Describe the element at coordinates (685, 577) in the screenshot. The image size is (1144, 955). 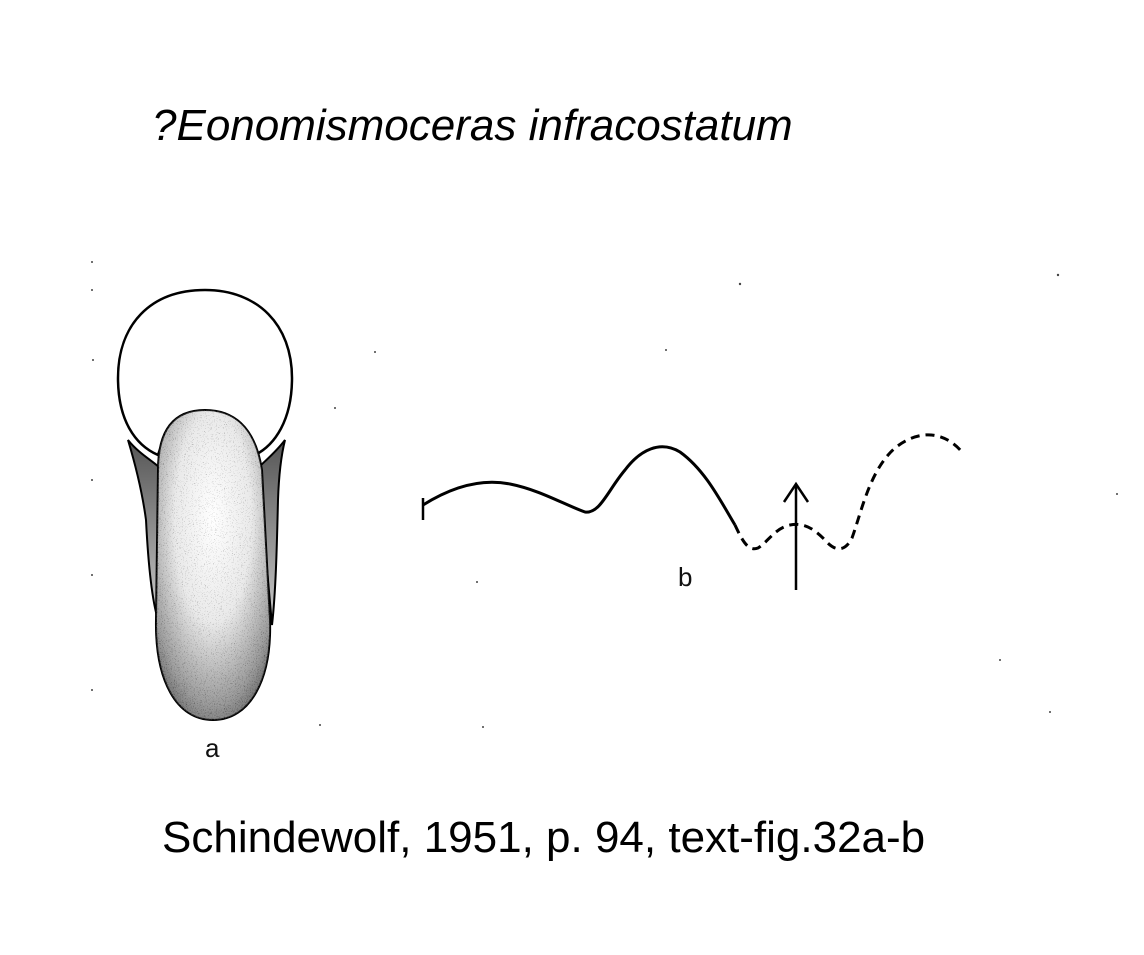
I see `panel-b-label: b` at that location.